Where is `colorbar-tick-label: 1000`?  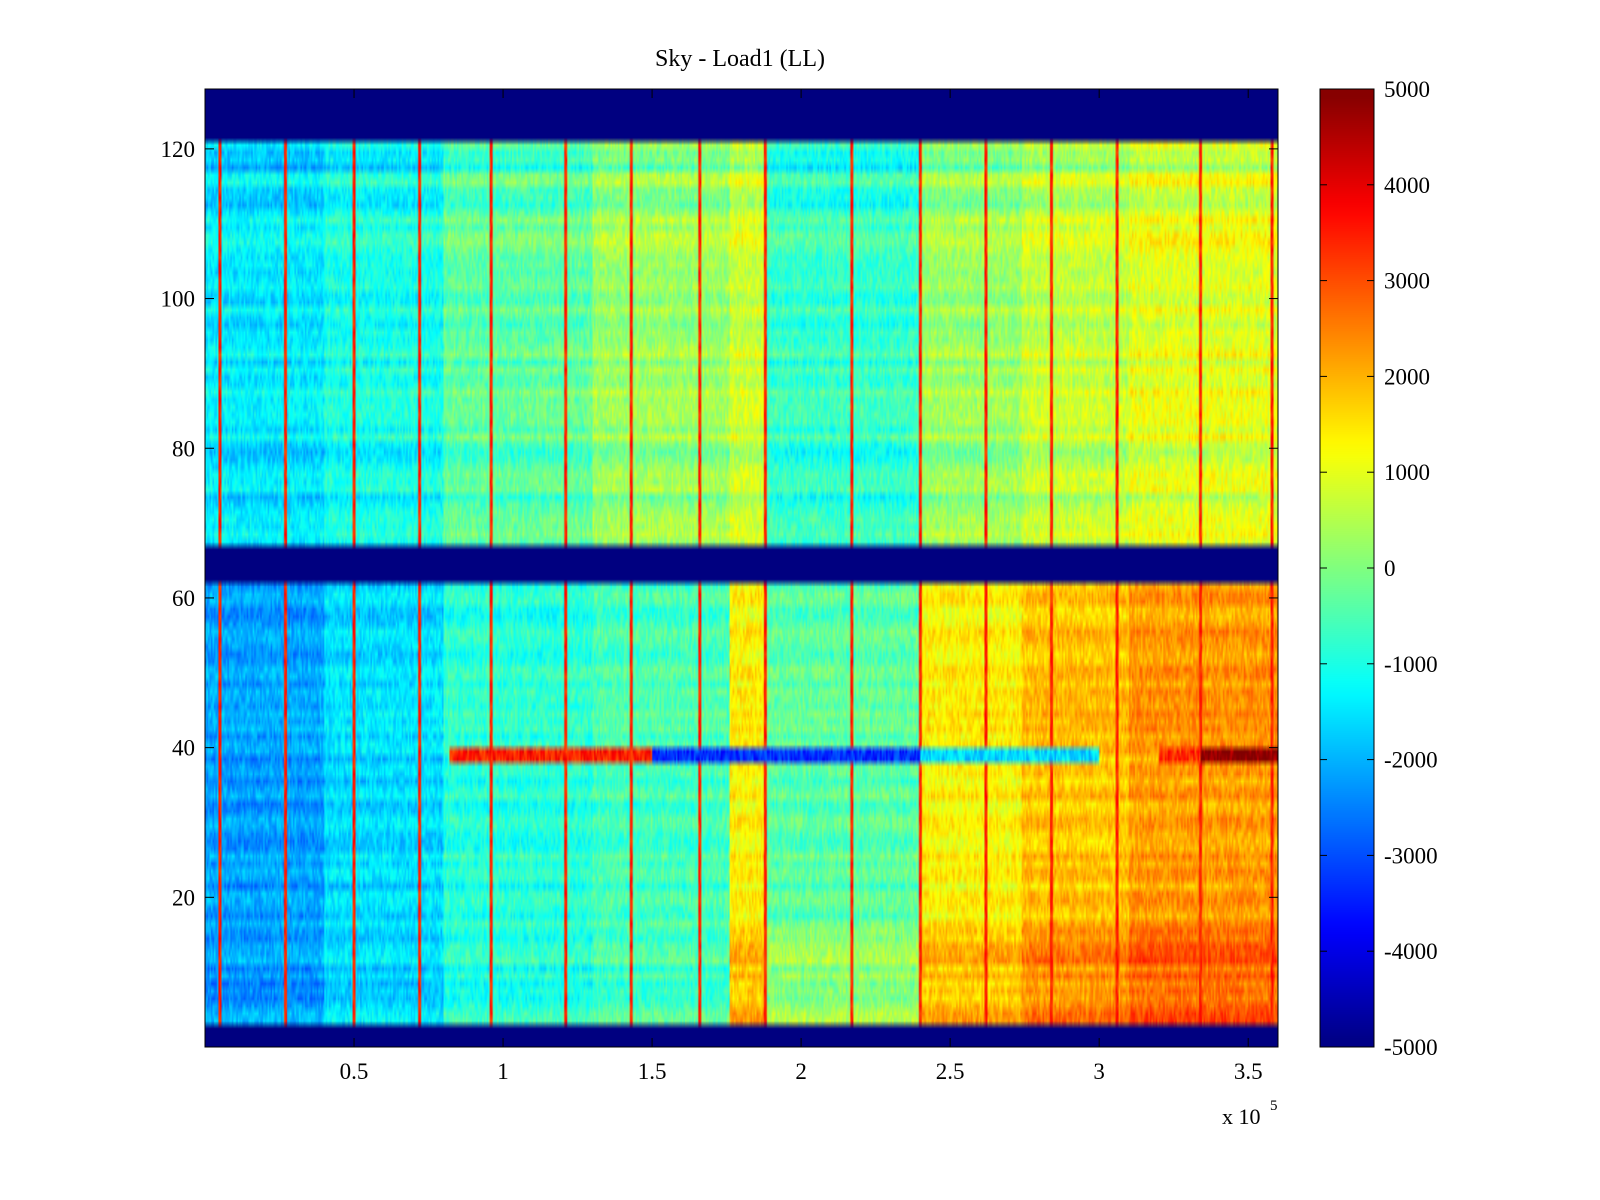 colorbar-tick-label: 1000 is located at coordinates (1407, 472).